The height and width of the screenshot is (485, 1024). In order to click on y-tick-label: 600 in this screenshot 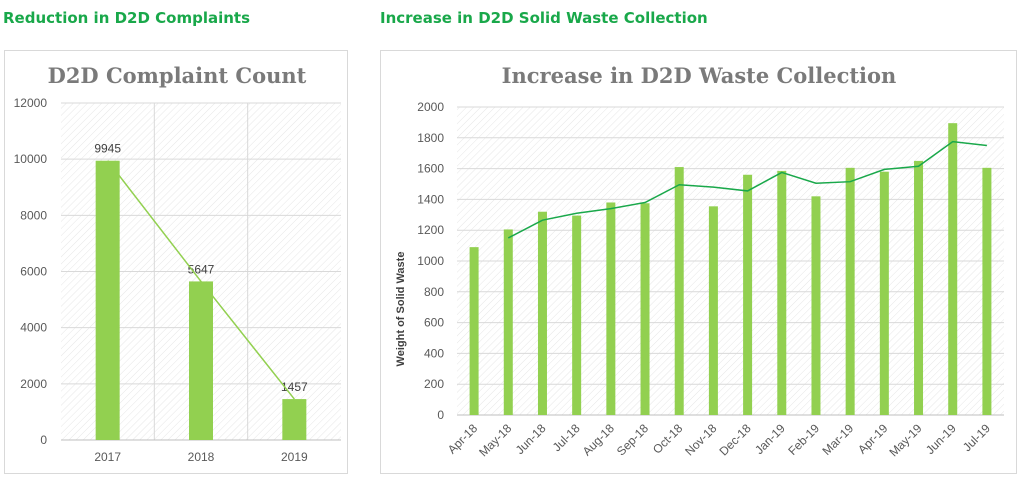, I will do `click(434, 323)`.